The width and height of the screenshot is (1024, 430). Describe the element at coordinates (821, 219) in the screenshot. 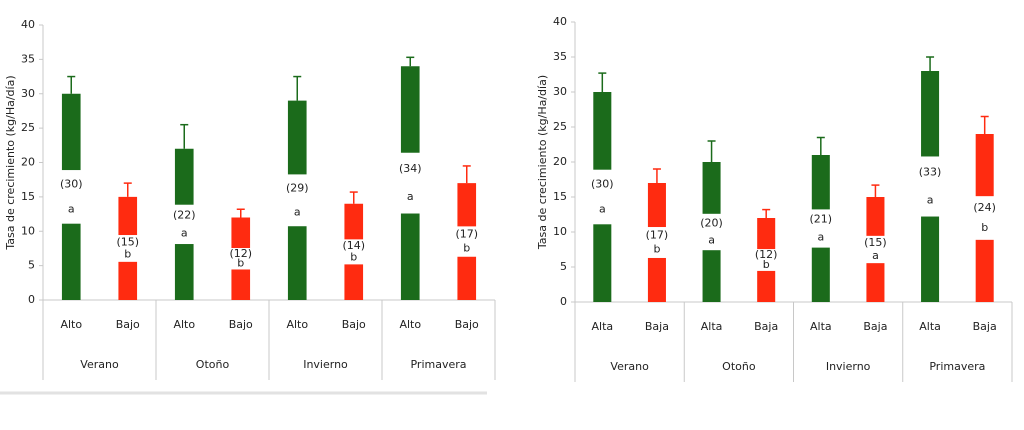

I see `value-label: (21)` at that location.